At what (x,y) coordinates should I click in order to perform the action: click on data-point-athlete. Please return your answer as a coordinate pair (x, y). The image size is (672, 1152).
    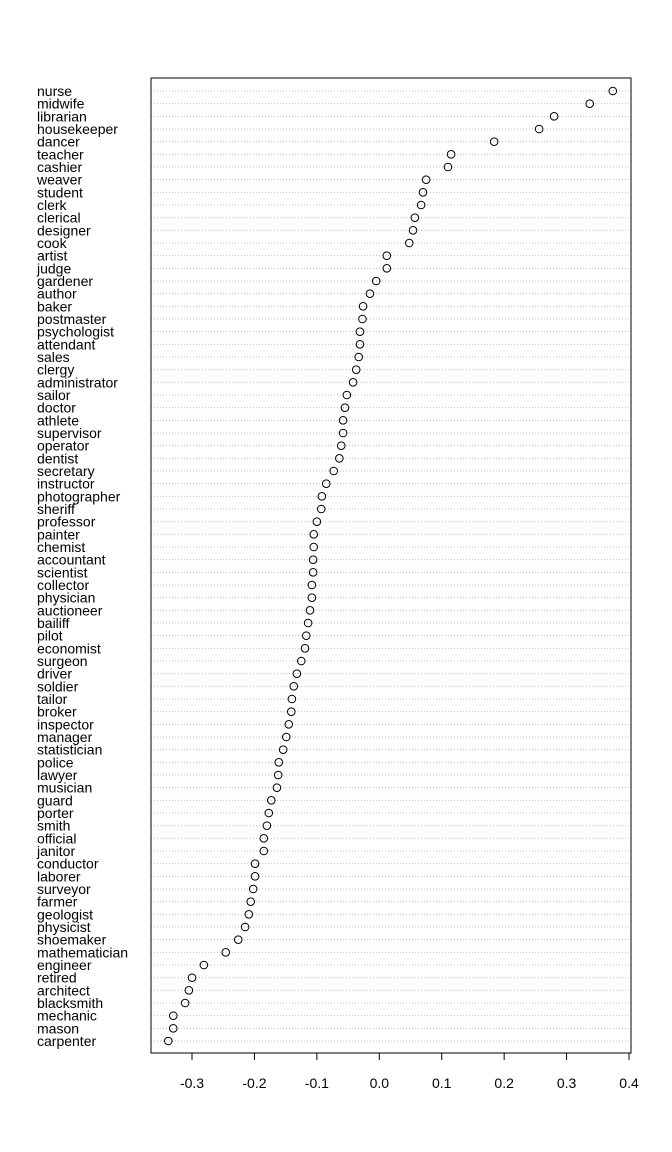
    Looking at the image, I should click on (343, 420).